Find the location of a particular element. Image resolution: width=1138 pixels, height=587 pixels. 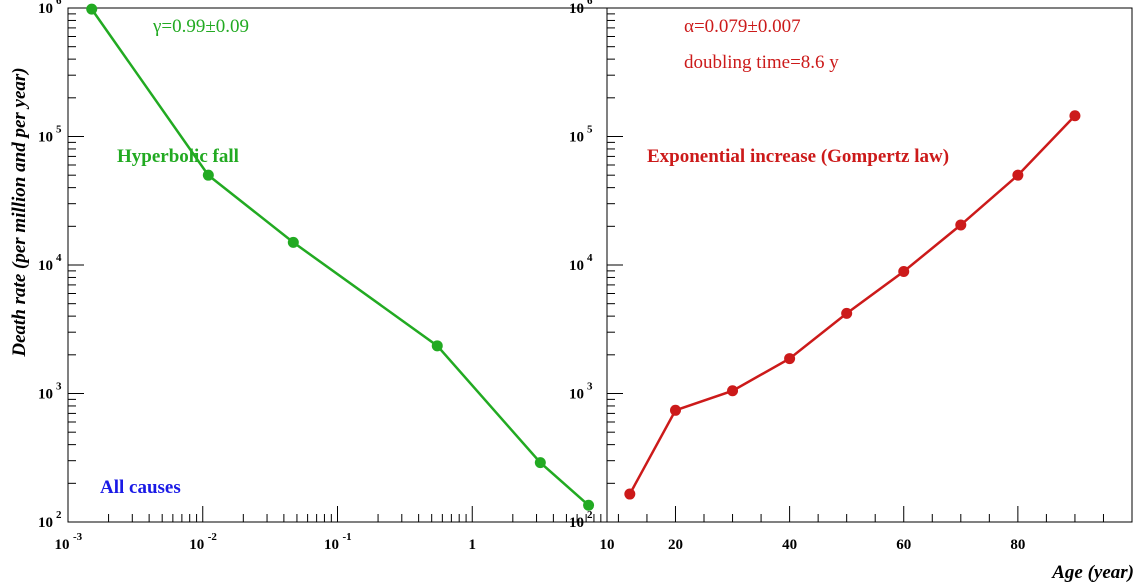

x-tick-label: 20 is located at coordinates (675, 545).